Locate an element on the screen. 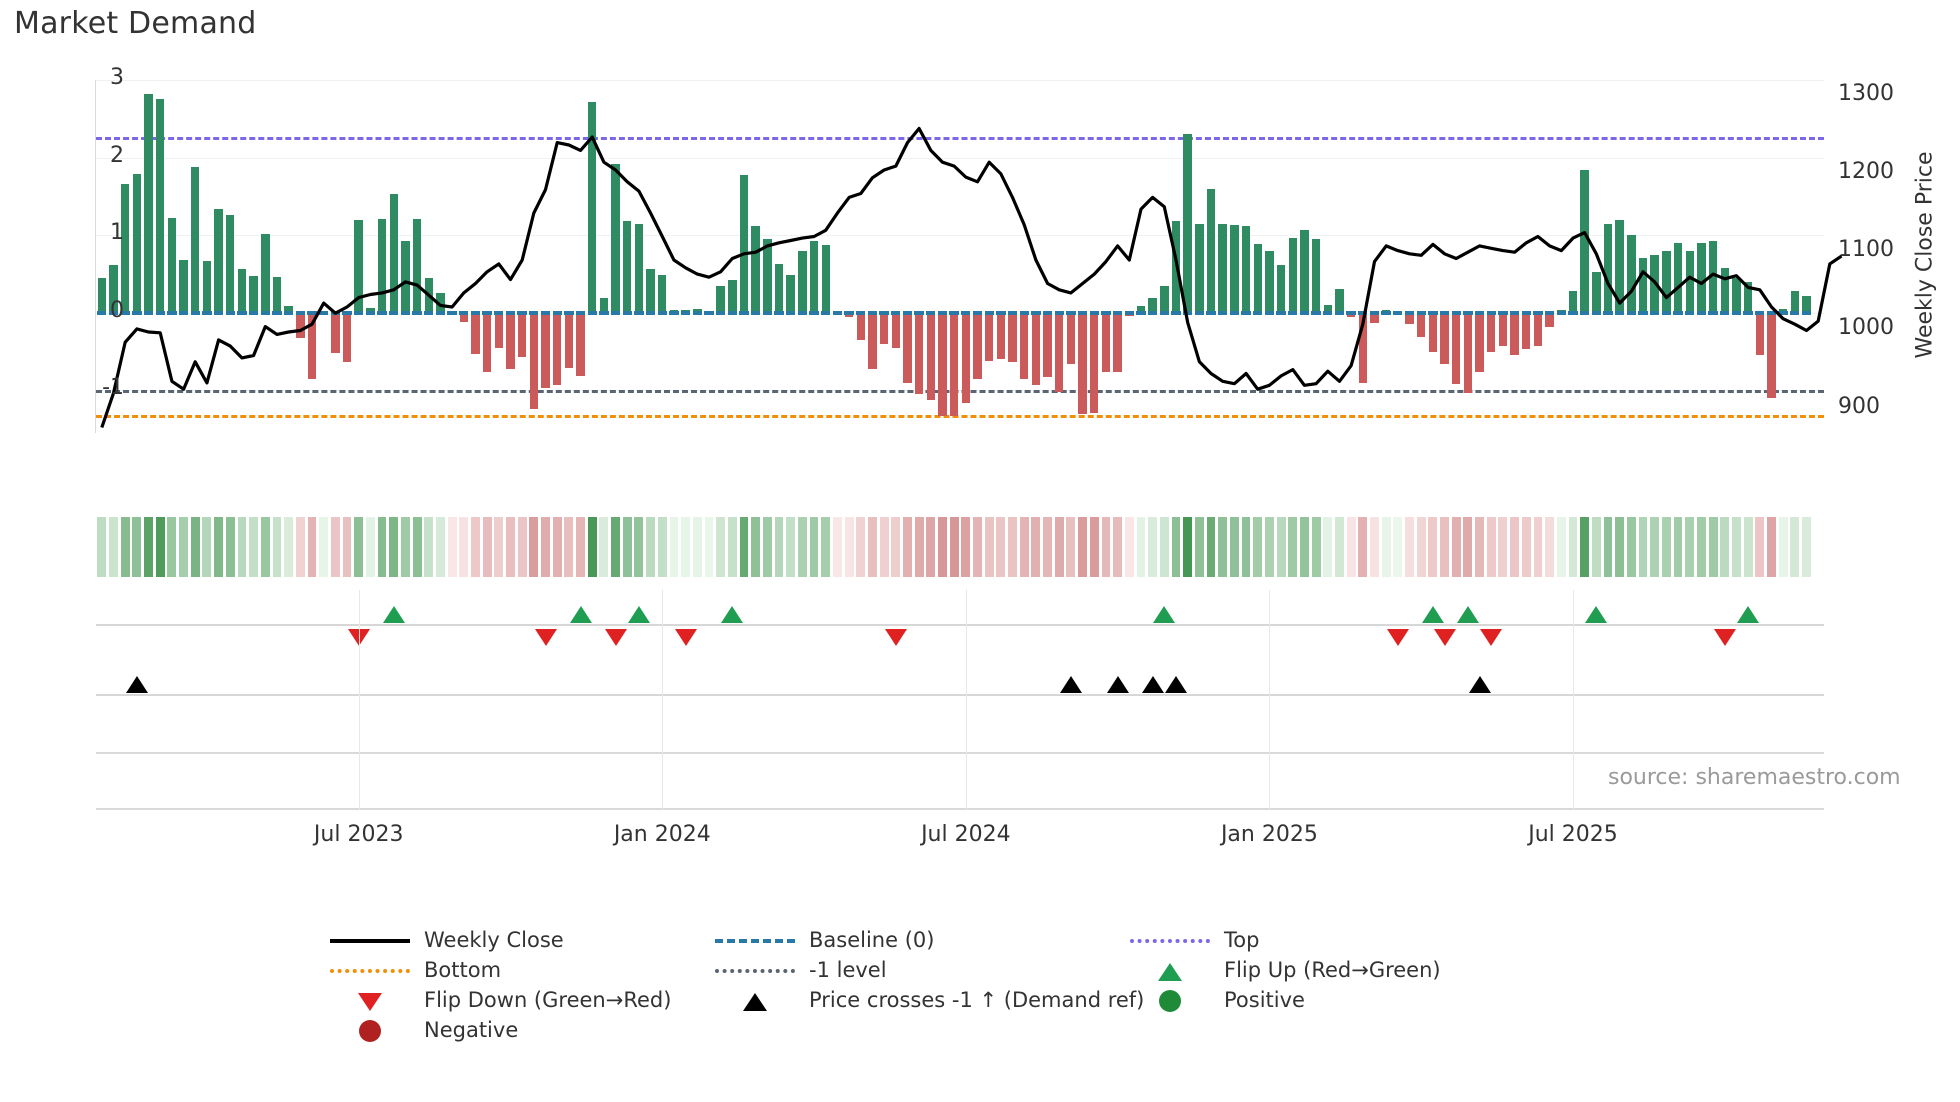 The height and width of the screenshot is (1102, 1960). y-tick-label-left: 2 is located at coordinates (117, 155).